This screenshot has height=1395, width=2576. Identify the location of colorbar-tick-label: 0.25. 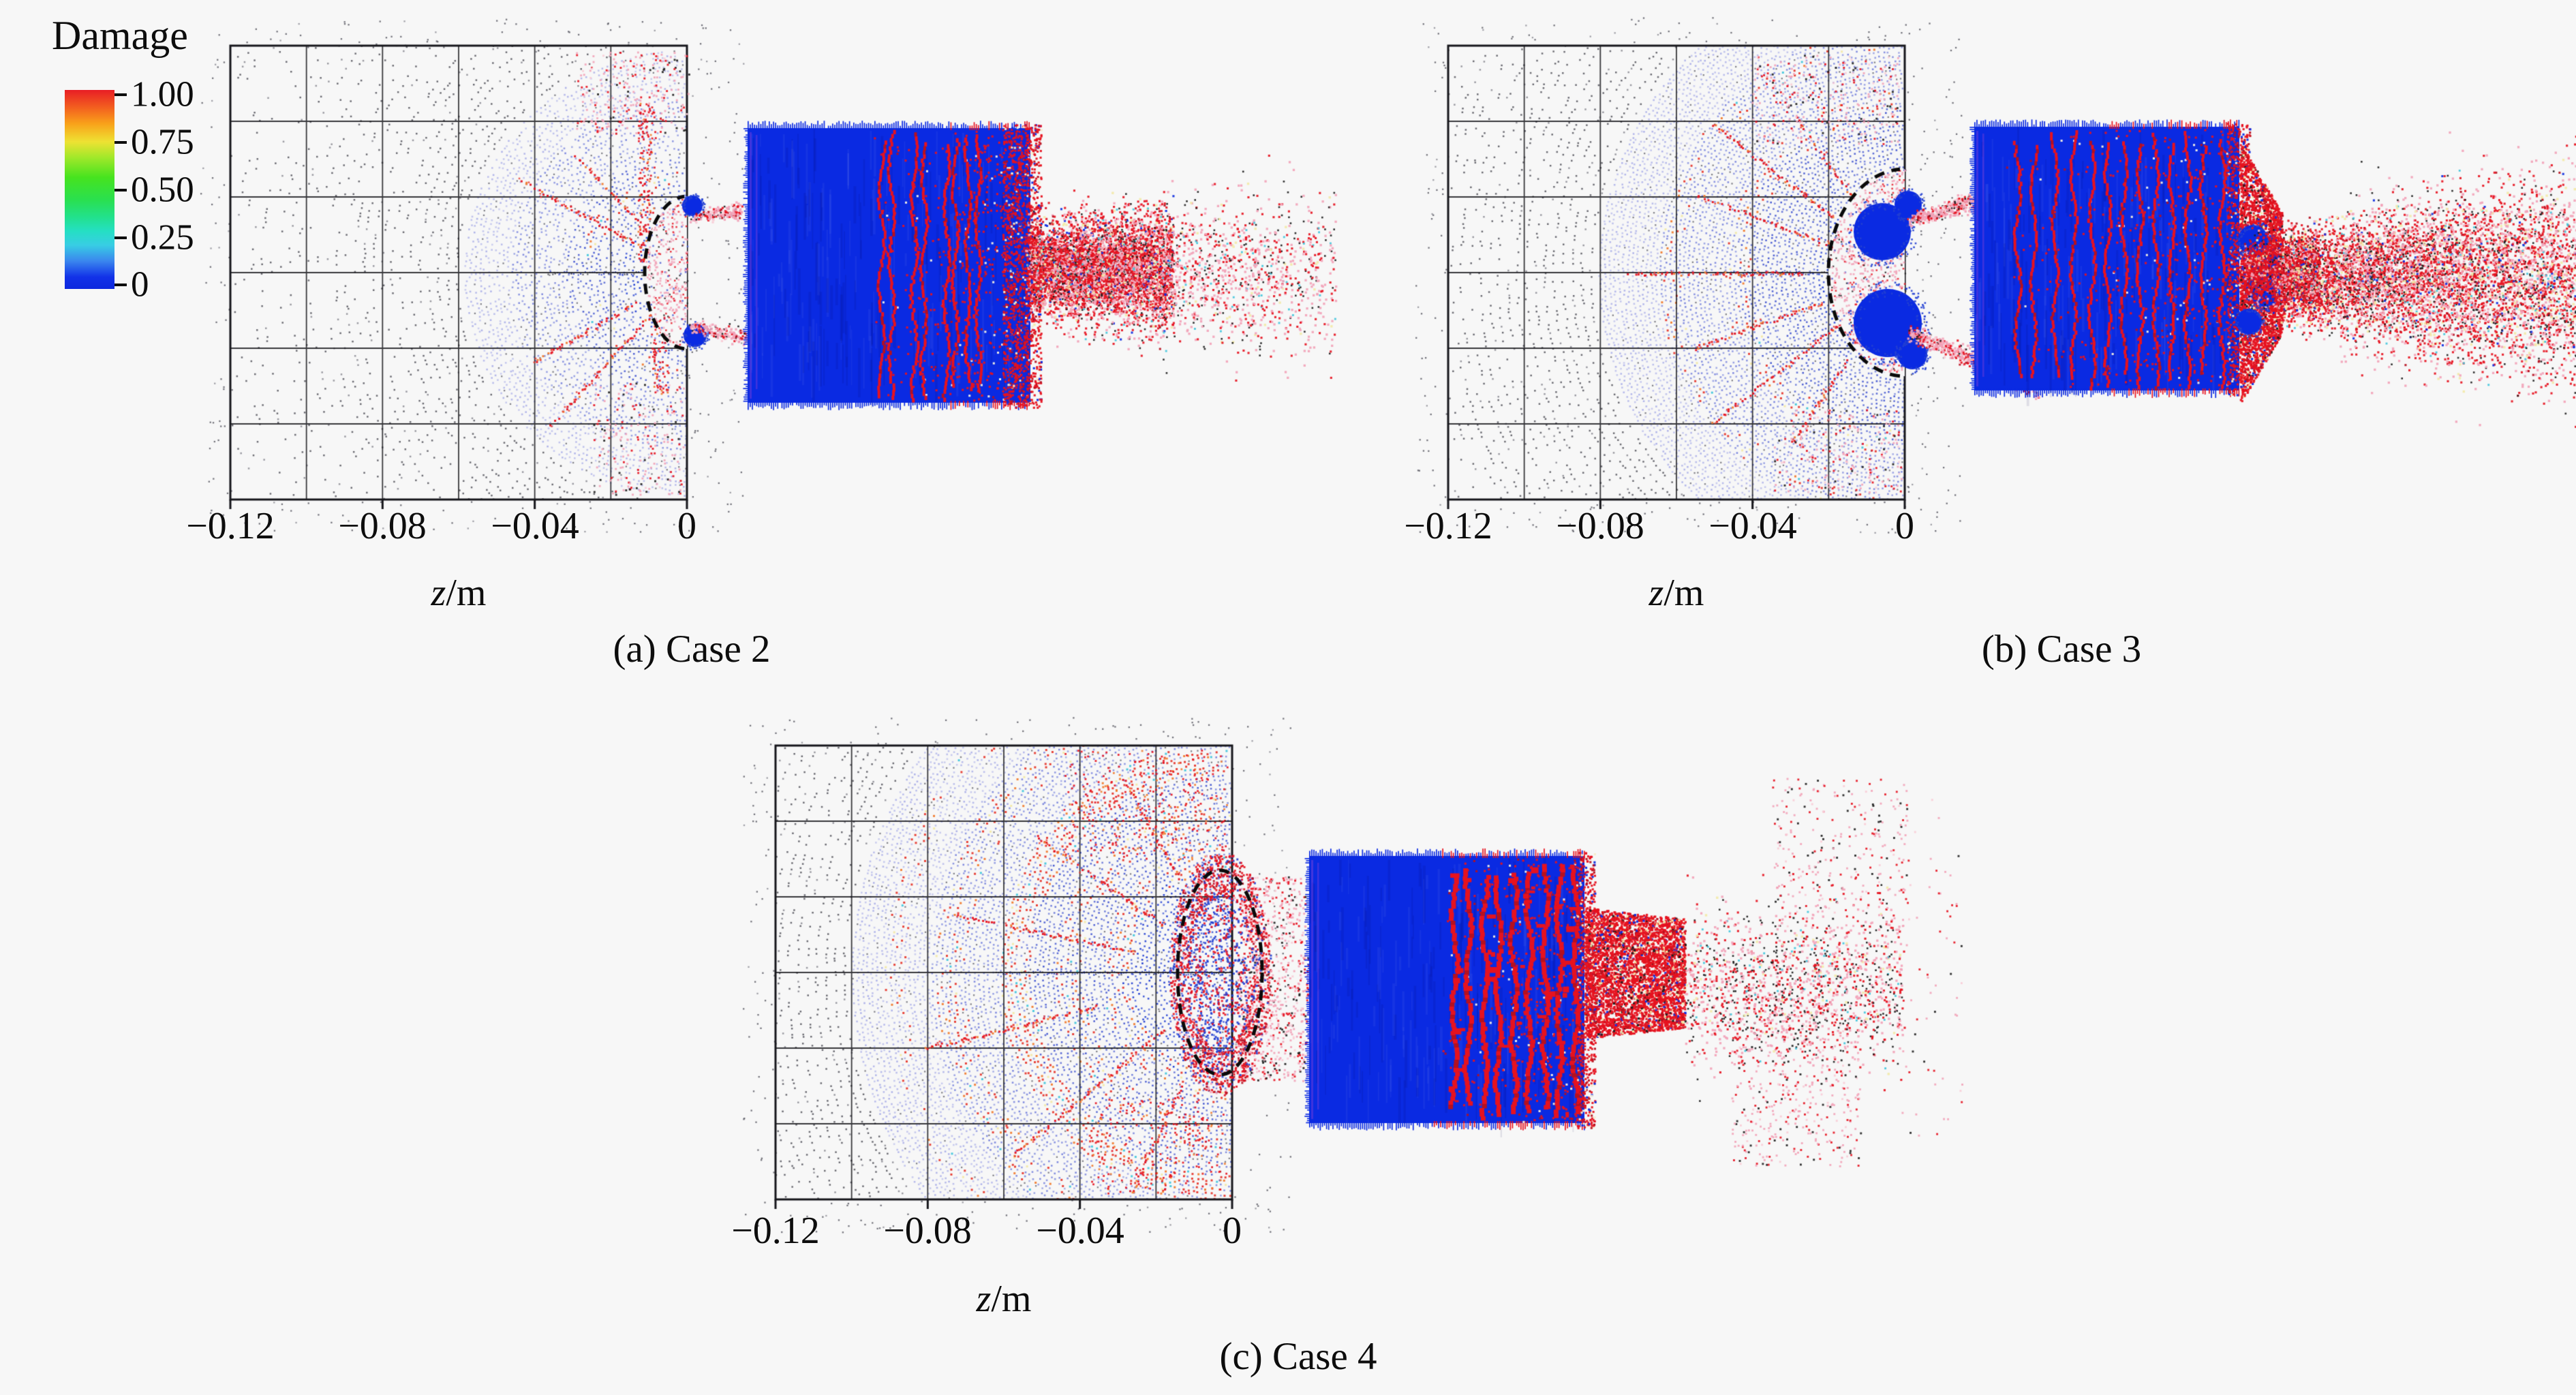
(162, 237).